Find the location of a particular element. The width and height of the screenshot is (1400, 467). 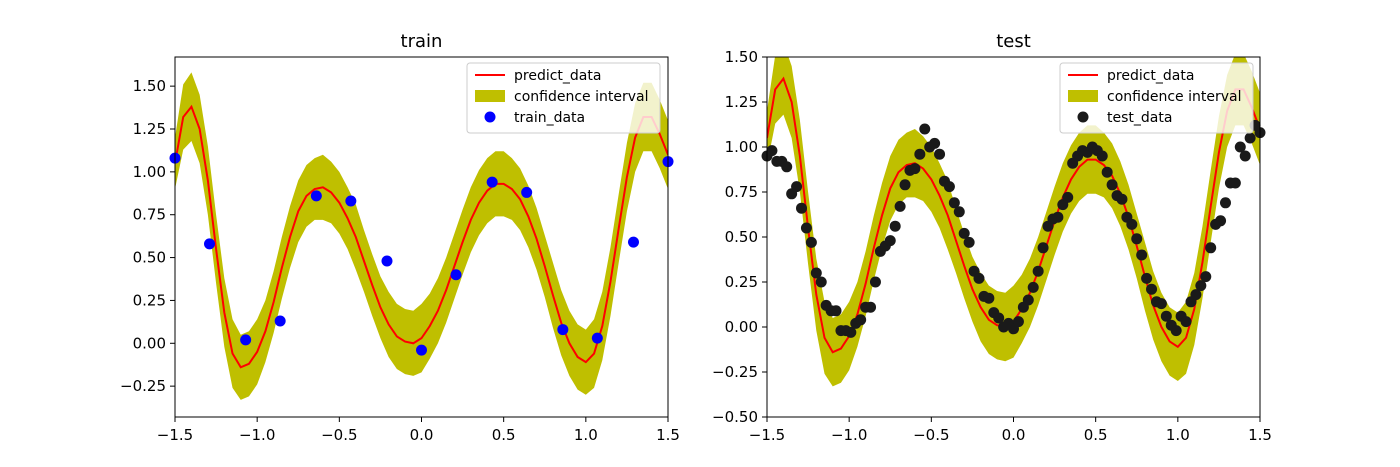

legend: predict_data confidence interval test_data is located at coordinates (1156, 98).